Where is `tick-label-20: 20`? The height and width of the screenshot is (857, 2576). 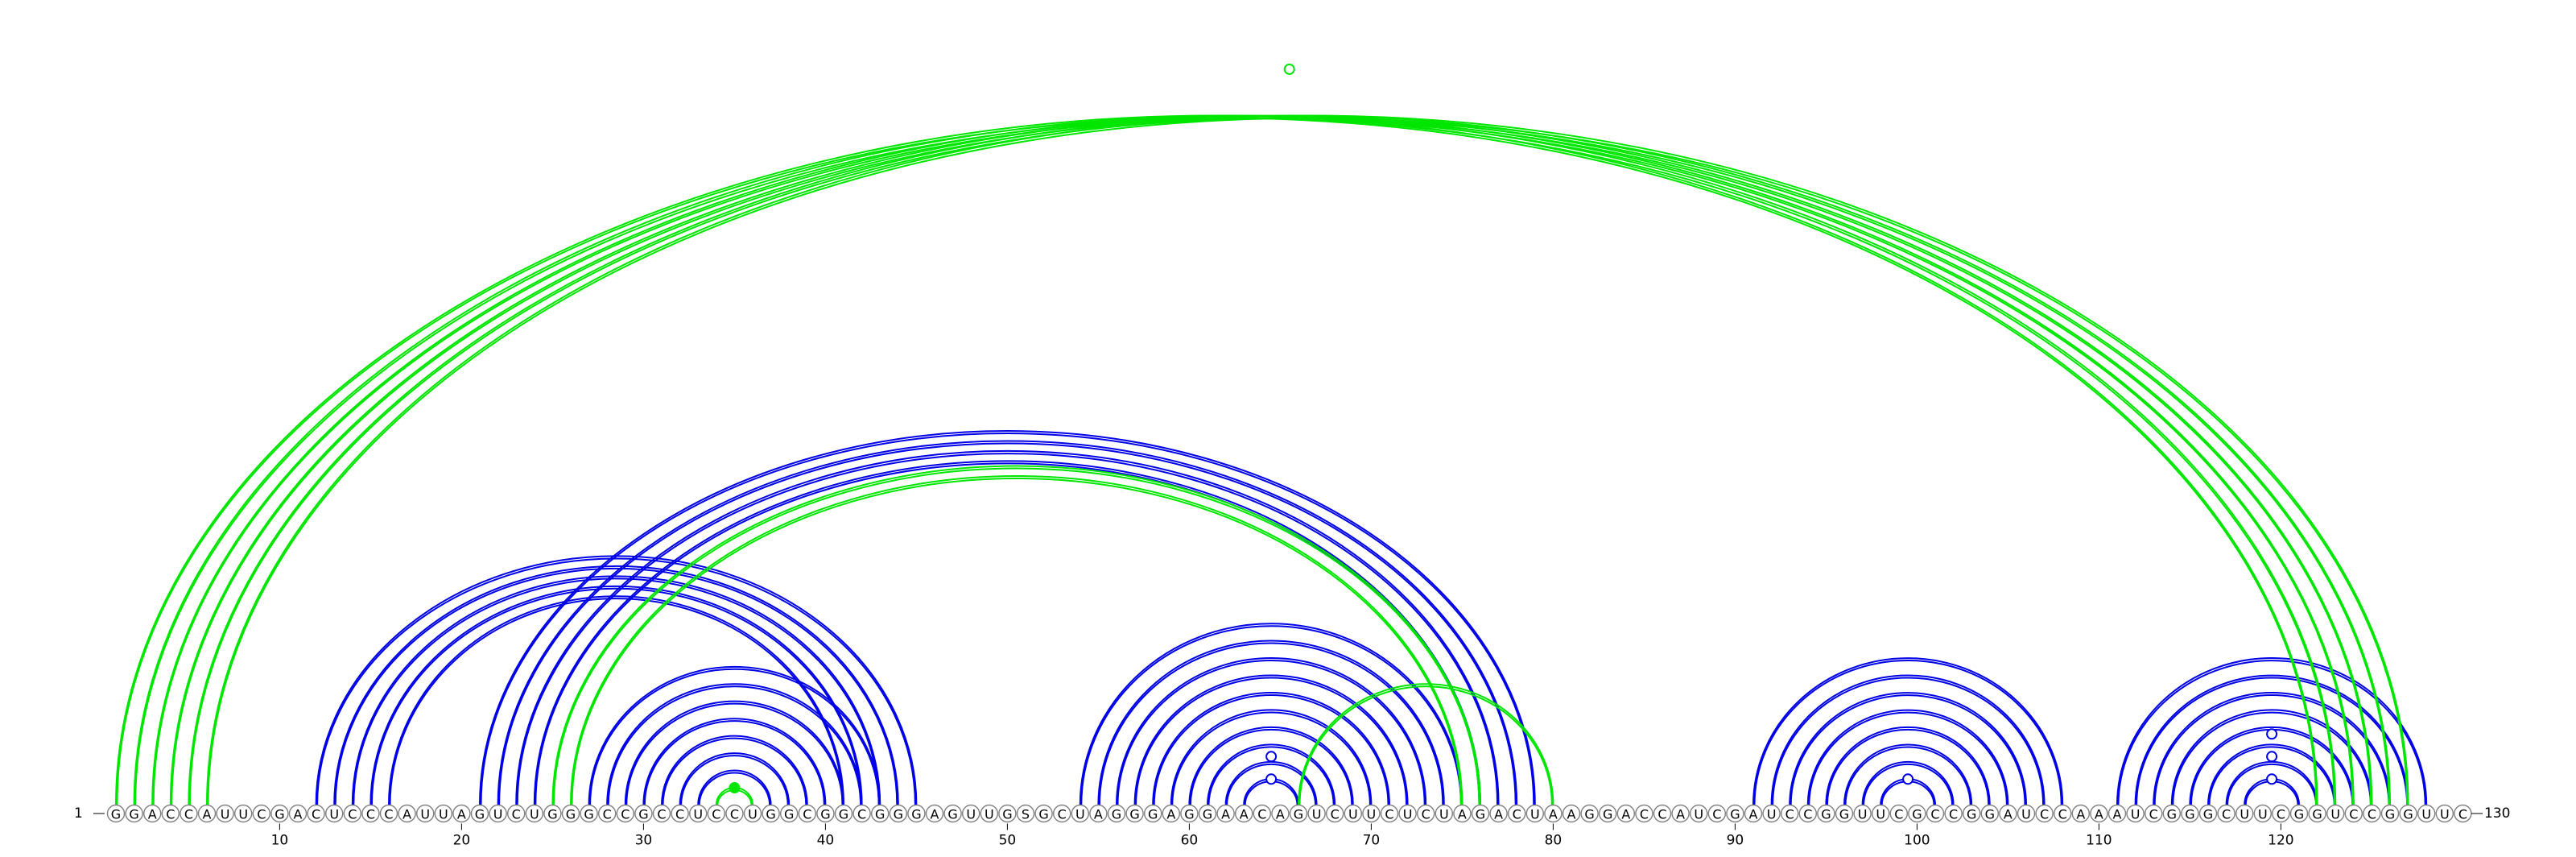 tick-label-20: 20 is located at coordinates (462, 841).